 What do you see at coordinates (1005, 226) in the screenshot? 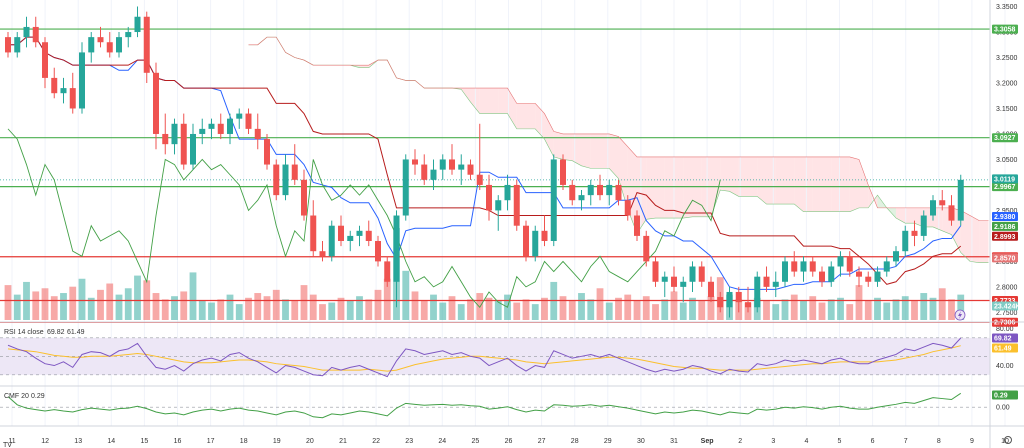
I see `price-badge: 2.9186` at bounding box center [1005, 226].